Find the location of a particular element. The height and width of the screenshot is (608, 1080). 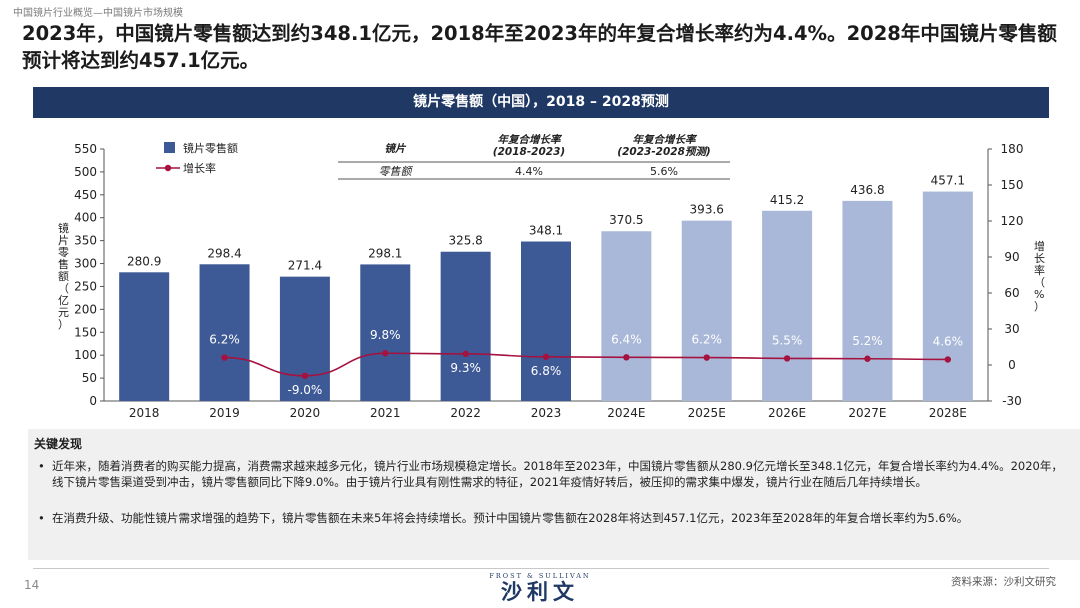

x-tick-label: 2026E is located at coordinates (787, 413).